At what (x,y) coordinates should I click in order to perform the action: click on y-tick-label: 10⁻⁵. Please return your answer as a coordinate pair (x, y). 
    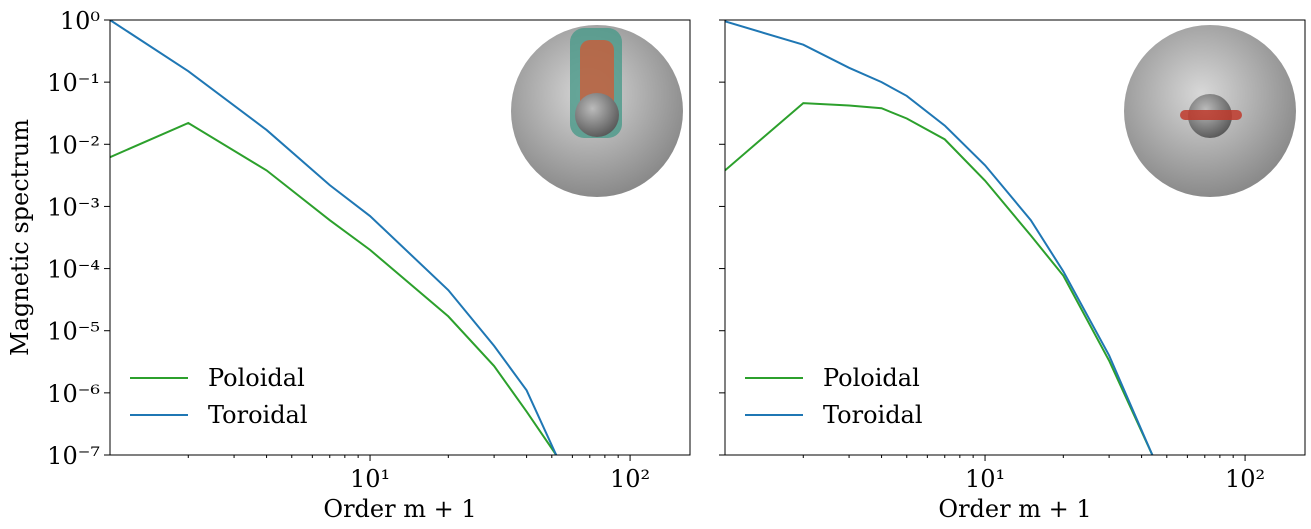
    Looking at the image, I should click on (73, 332).